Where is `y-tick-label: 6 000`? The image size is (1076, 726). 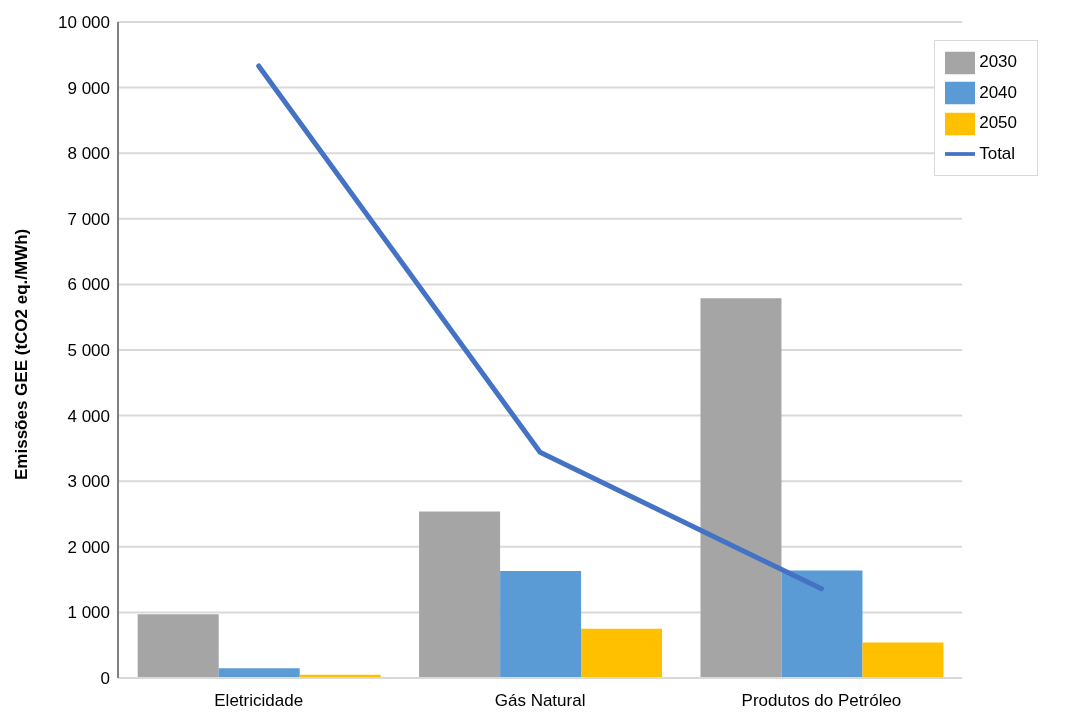
y-tick-label: 6 000 is located at coordinates (88, 285).